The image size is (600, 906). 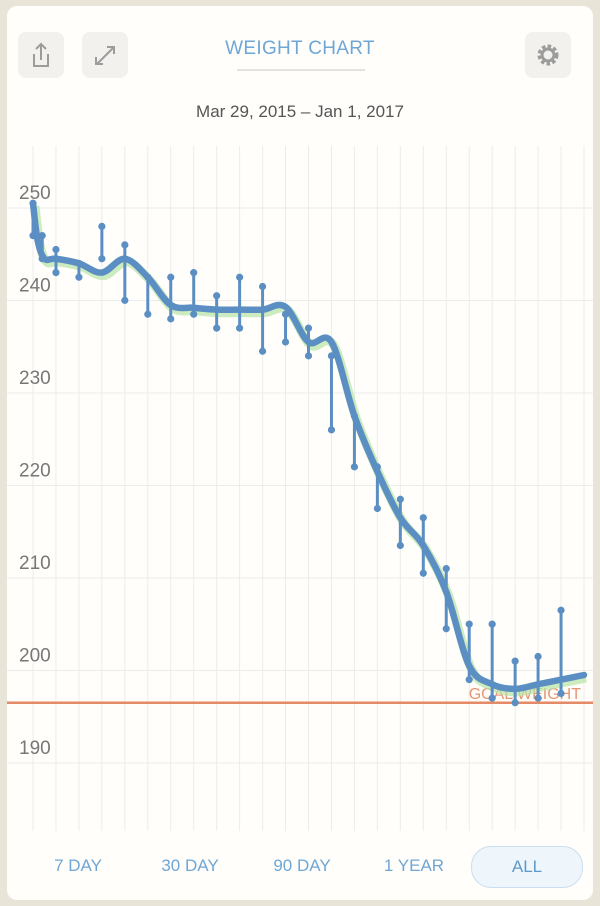 I want to click on period-7-day: 7 DAY, so click(x=78, y=865).